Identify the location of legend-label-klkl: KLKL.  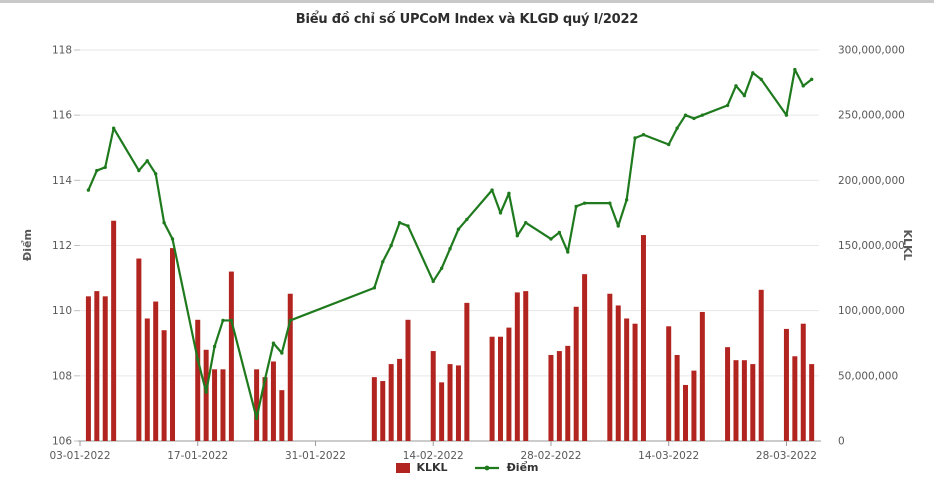
(432, 467).